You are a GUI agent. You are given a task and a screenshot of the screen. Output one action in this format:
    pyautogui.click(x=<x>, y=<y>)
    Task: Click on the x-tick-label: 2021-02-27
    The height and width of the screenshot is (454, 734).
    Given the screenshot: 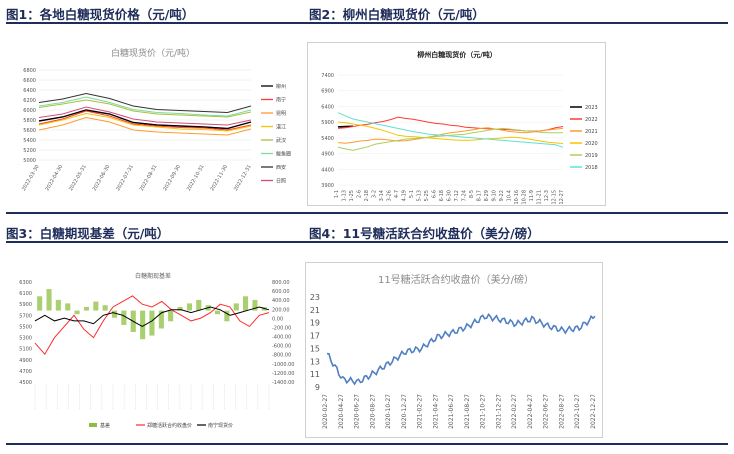 What is the action you would take?
    pyautogui.click(x=420, y=411)
    